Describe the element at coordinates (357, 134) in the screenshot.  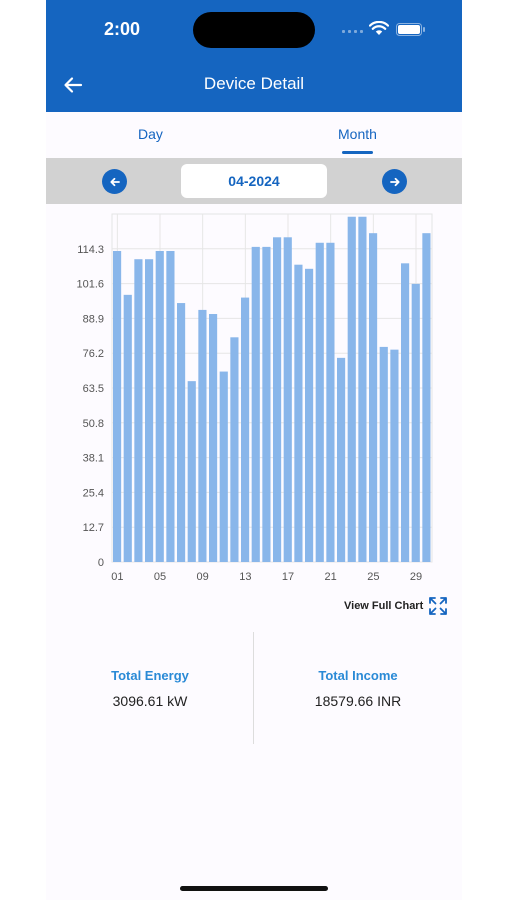
I see `tab-month: Month` at that location.